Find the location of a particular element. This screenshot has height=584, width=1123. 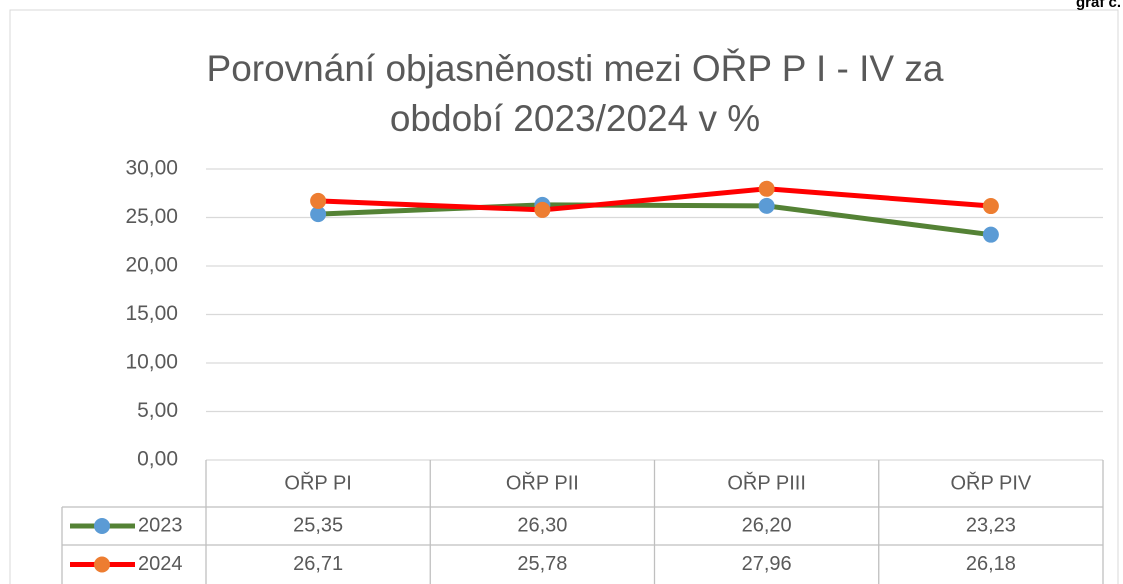

data-label: 27,96 is located at coordinates (767, 564).